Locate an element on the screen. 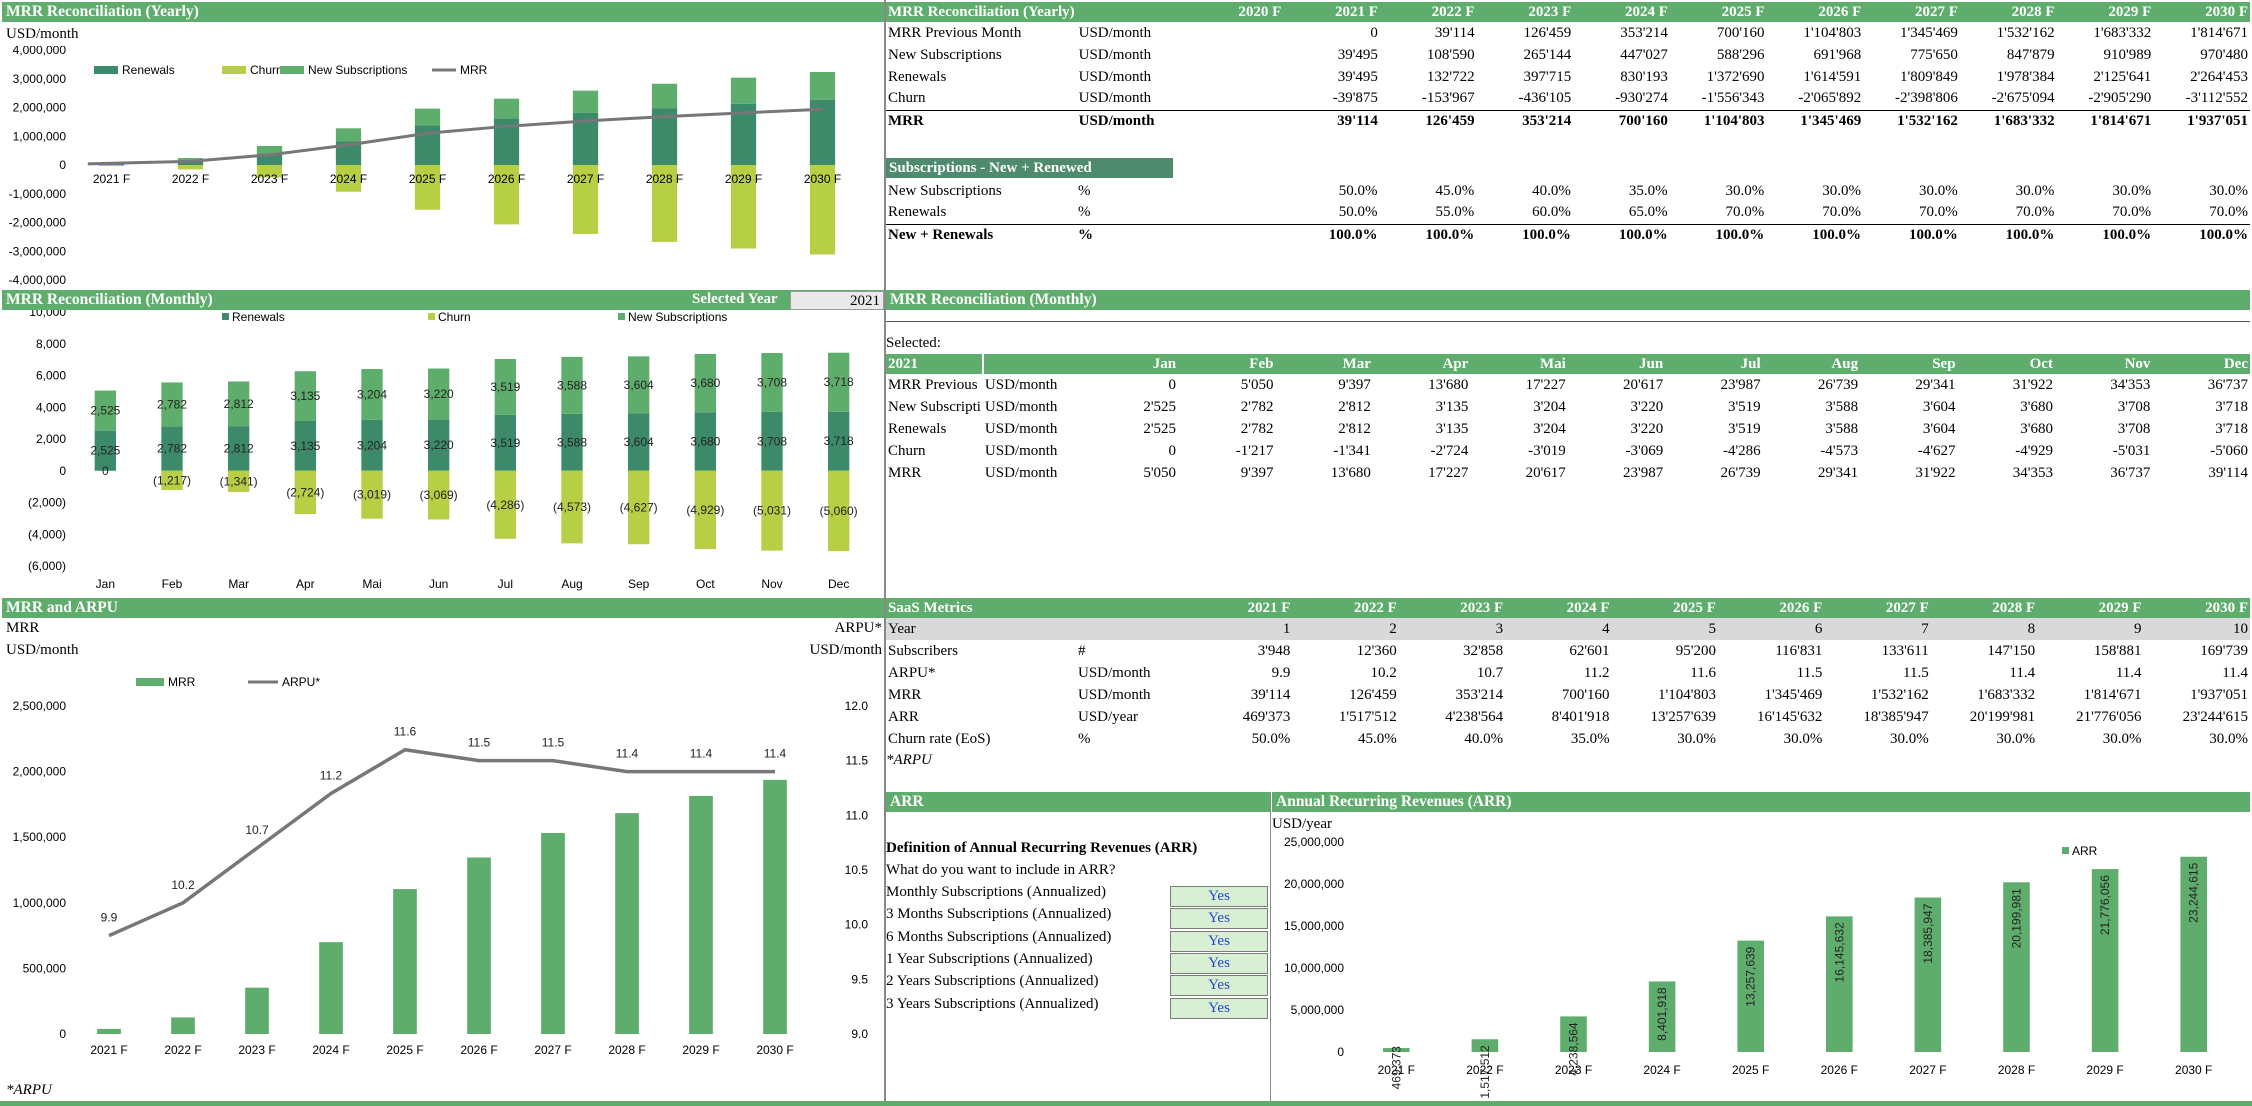  x-tick-label: 2023 F is located at coordinates (1573, 1070).